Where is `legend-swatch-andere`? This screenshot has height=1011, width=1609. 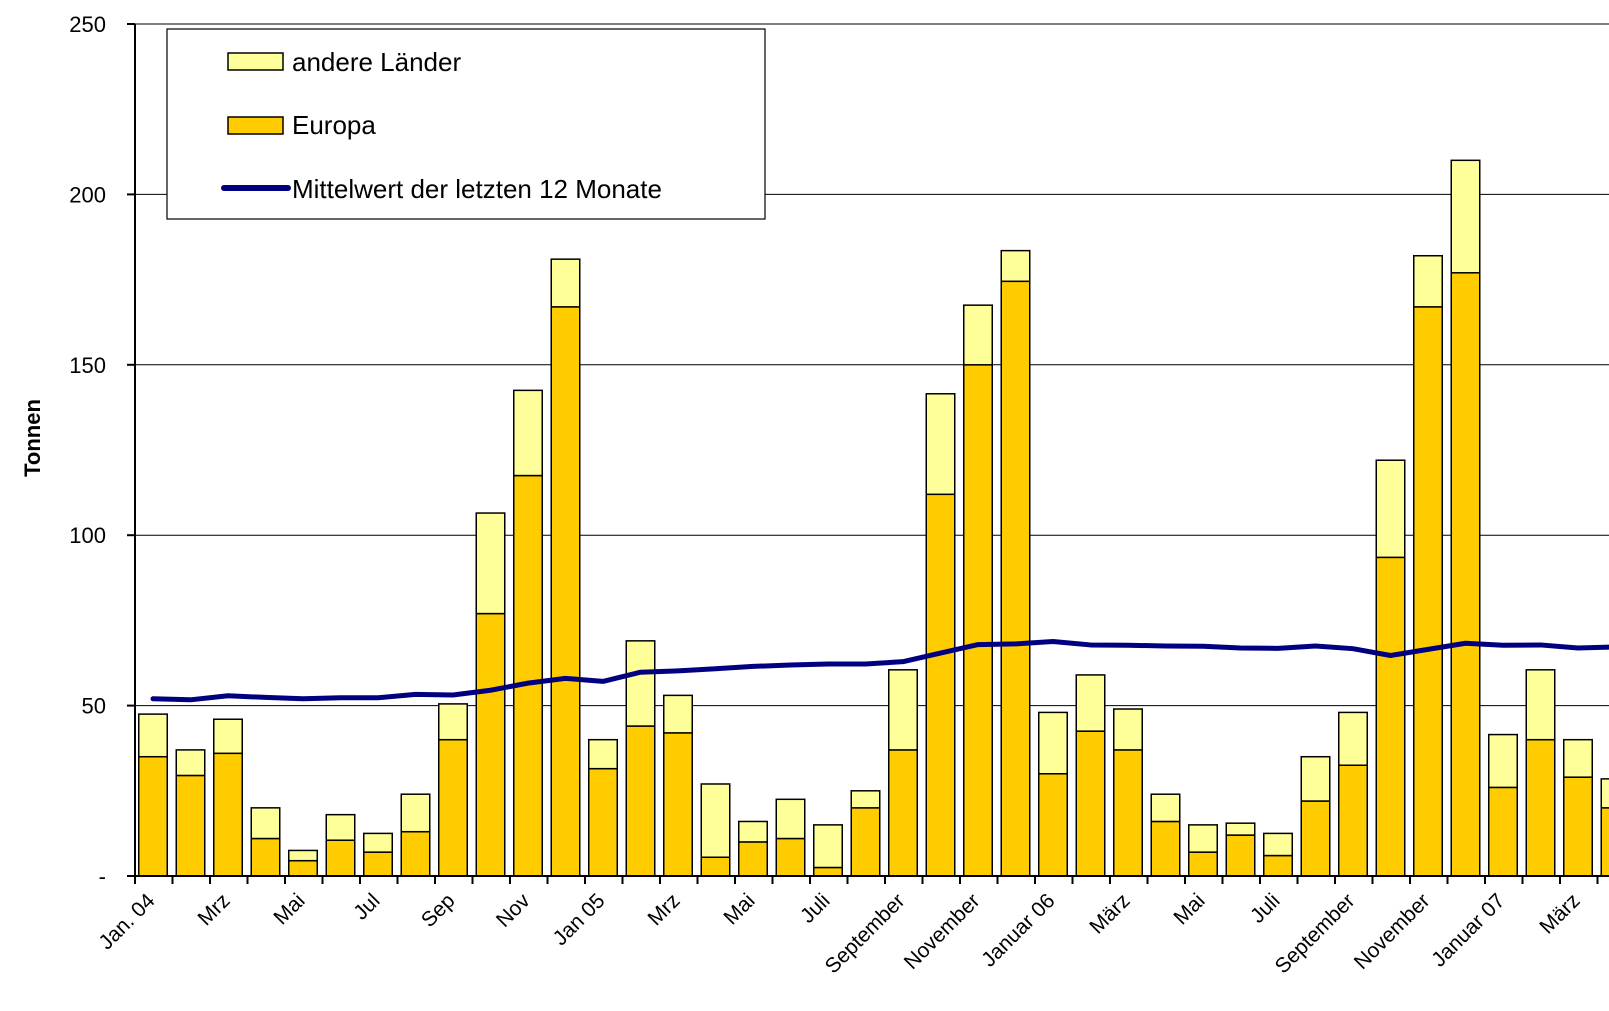
legend-swatch-andere is located at coordinates (255, 61).